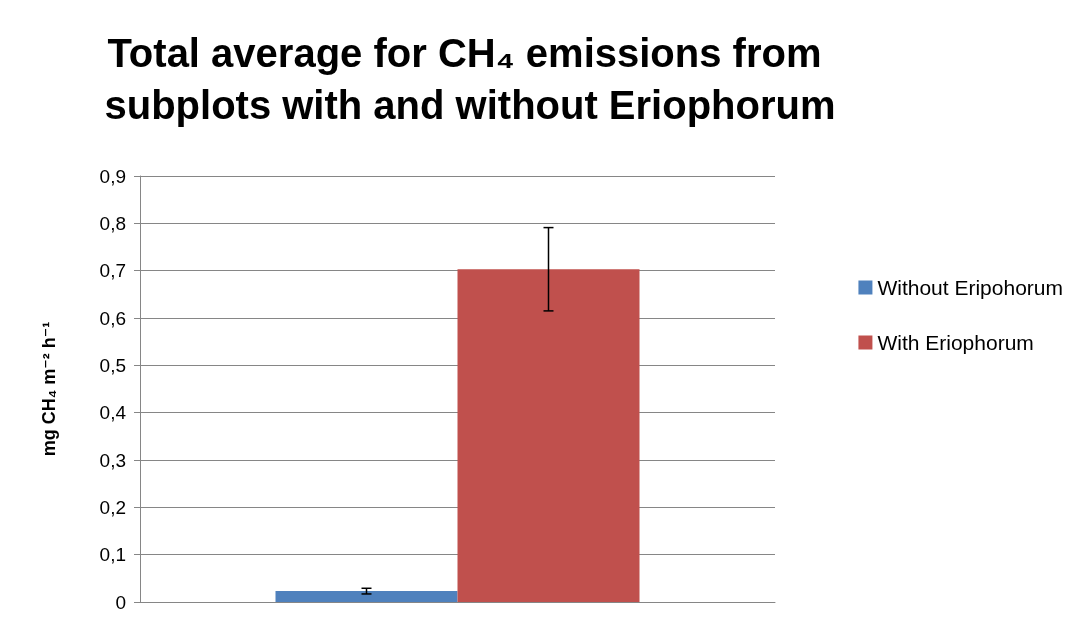 The image size is (1078, 630). What do you see at coordinates (112, 555) in the screenshot?
I see `y-tick-label: 0,1` at bounding box center [112, 555].